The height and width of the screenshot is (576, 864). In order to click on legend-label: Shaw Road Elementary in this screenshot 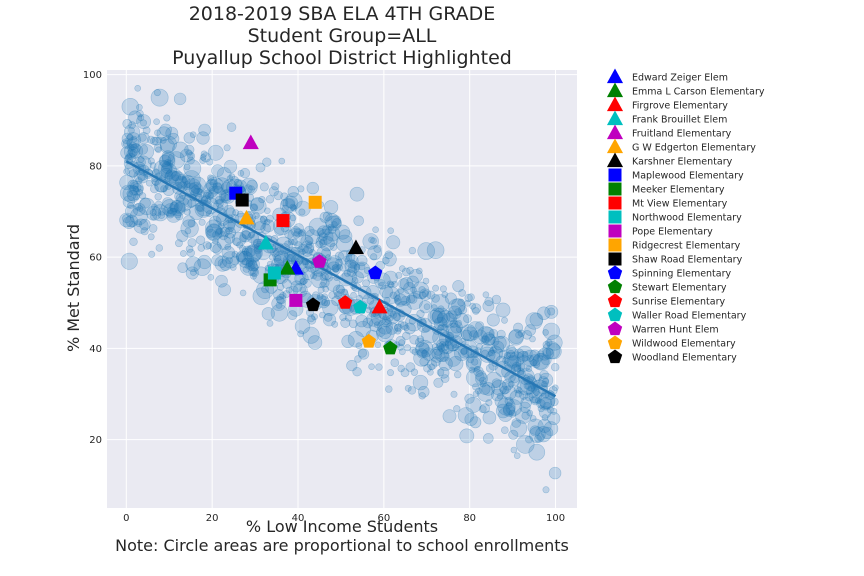, I will do `click(687, 260)`.